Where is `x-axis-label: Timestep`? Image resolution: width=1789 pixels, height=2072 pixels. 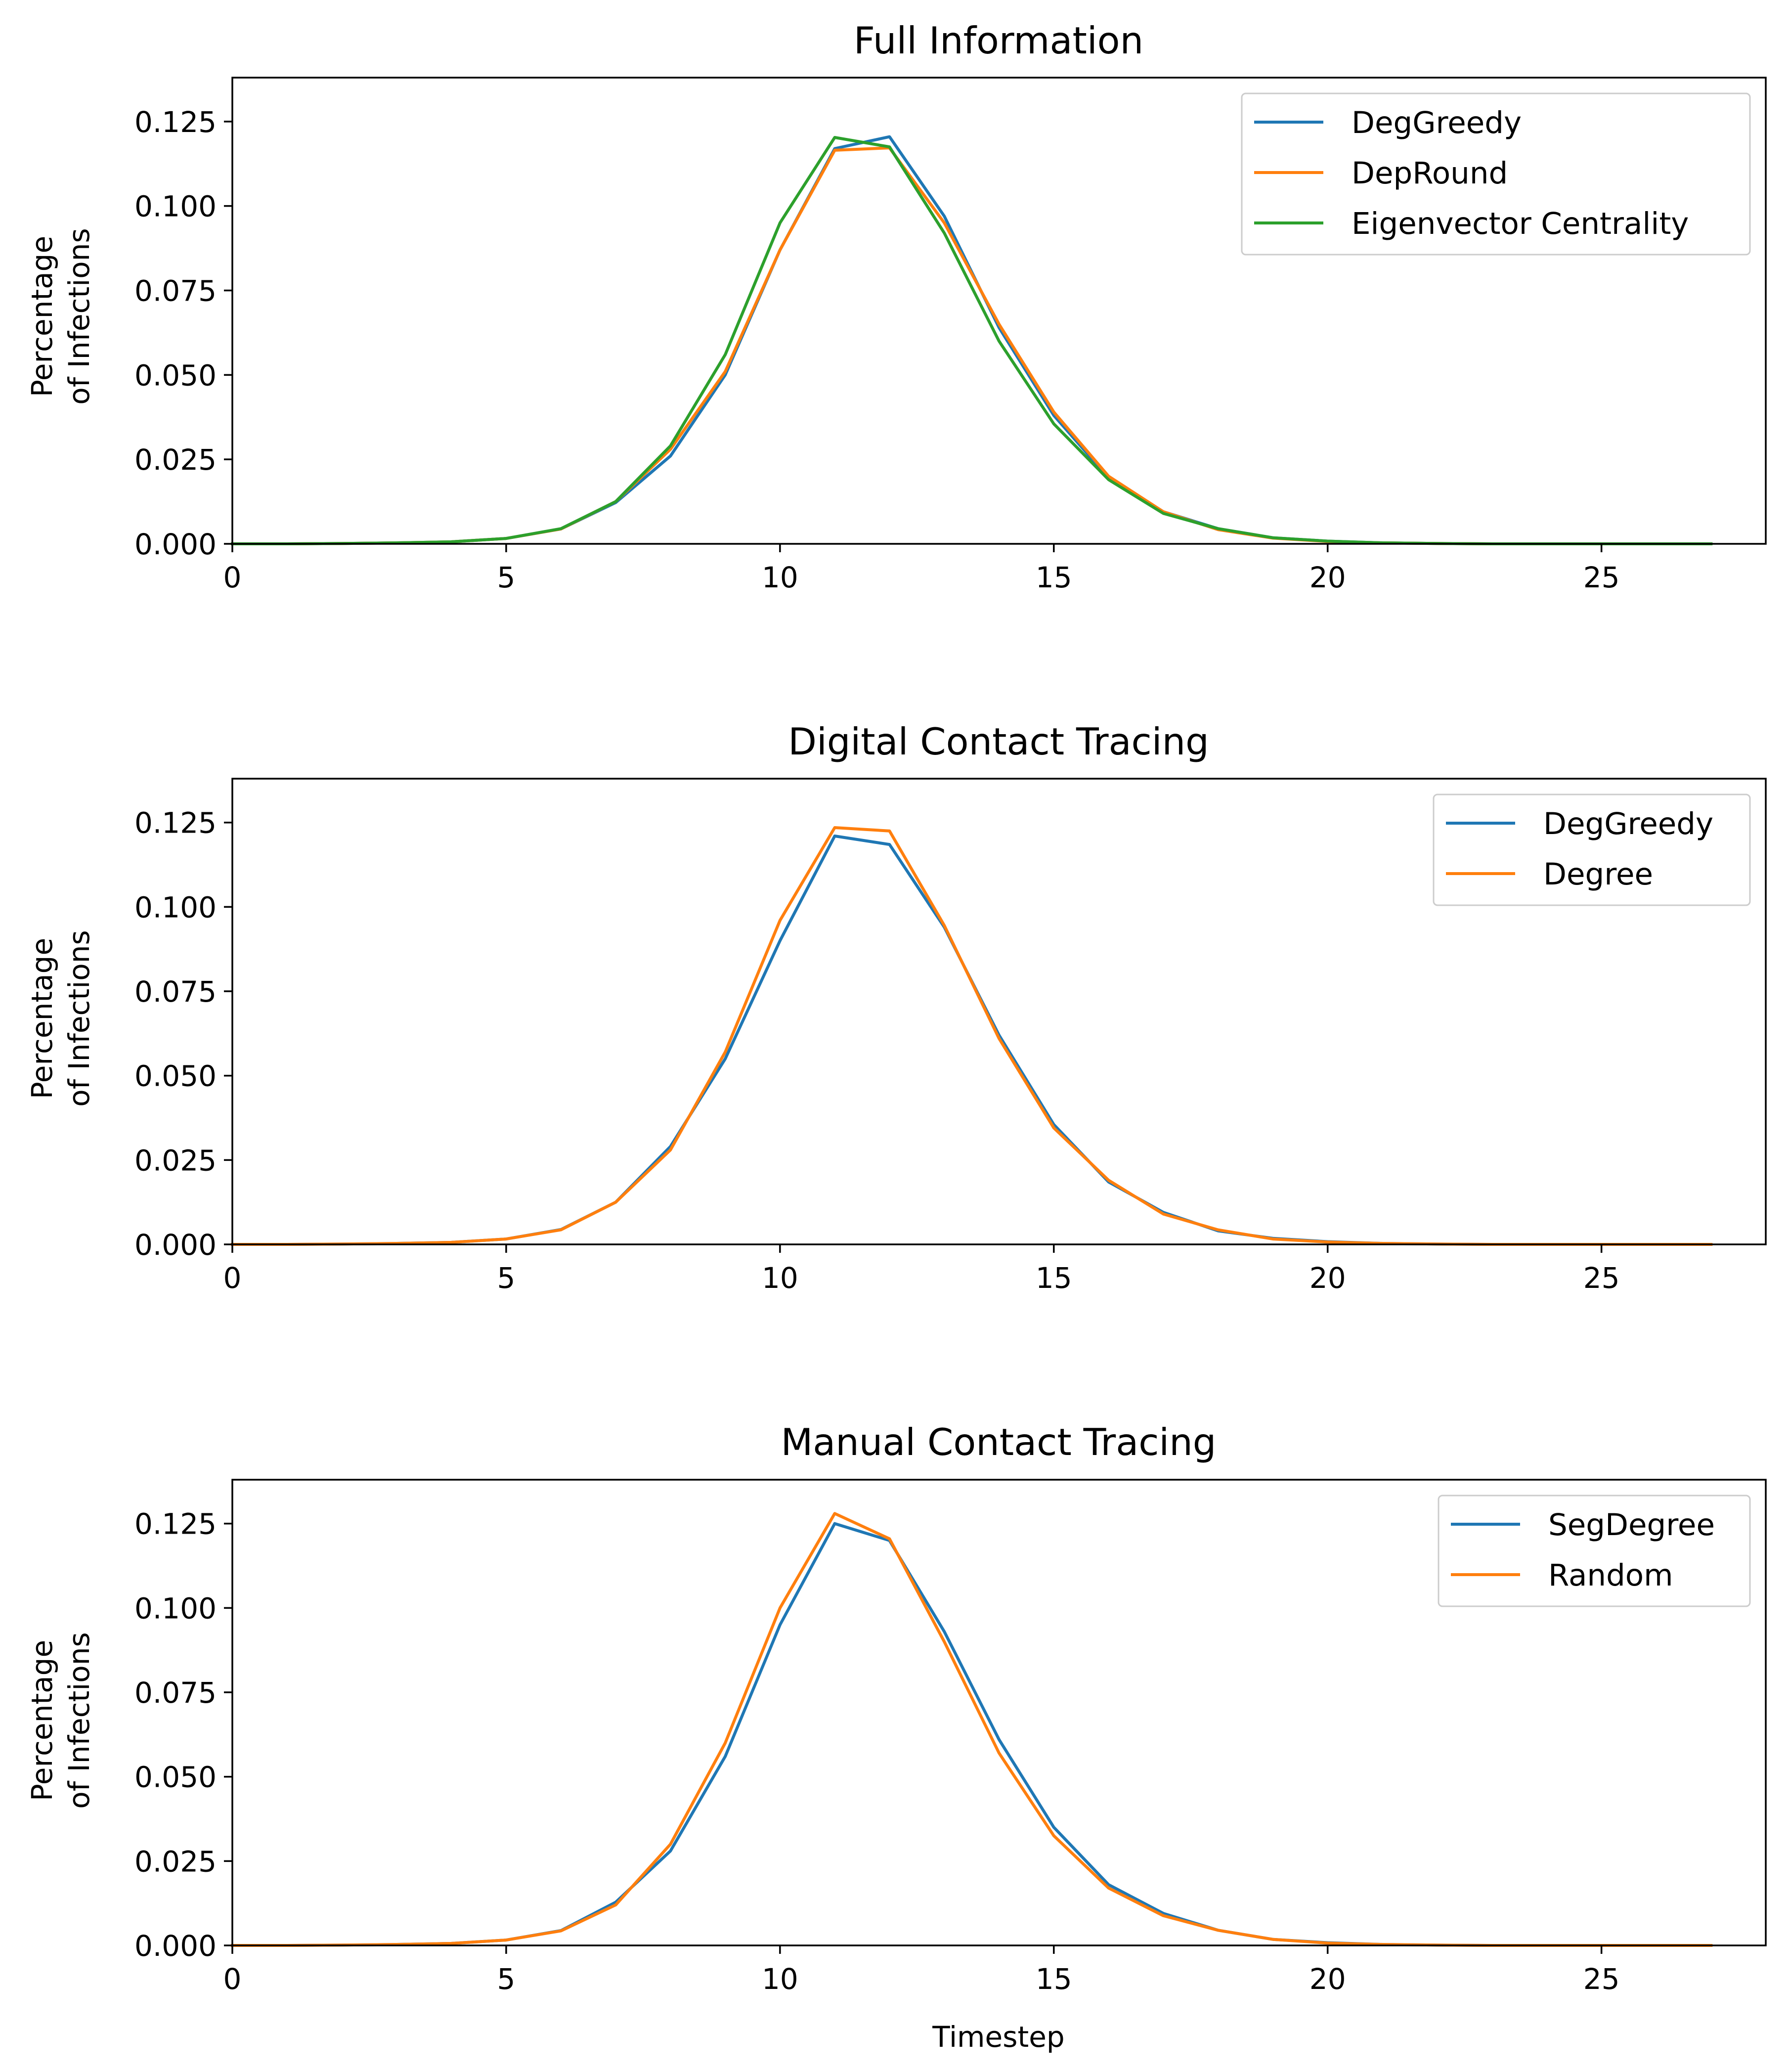
x-axis-label: Timestep is located at coordinates (998, 2037).